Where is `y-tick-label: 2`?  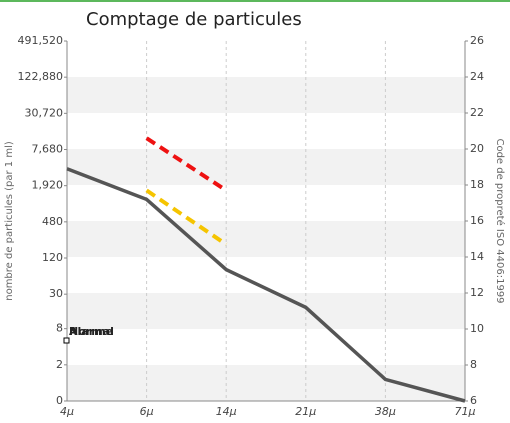
y-tick-label: 2 is located at coordinates (59, 364).